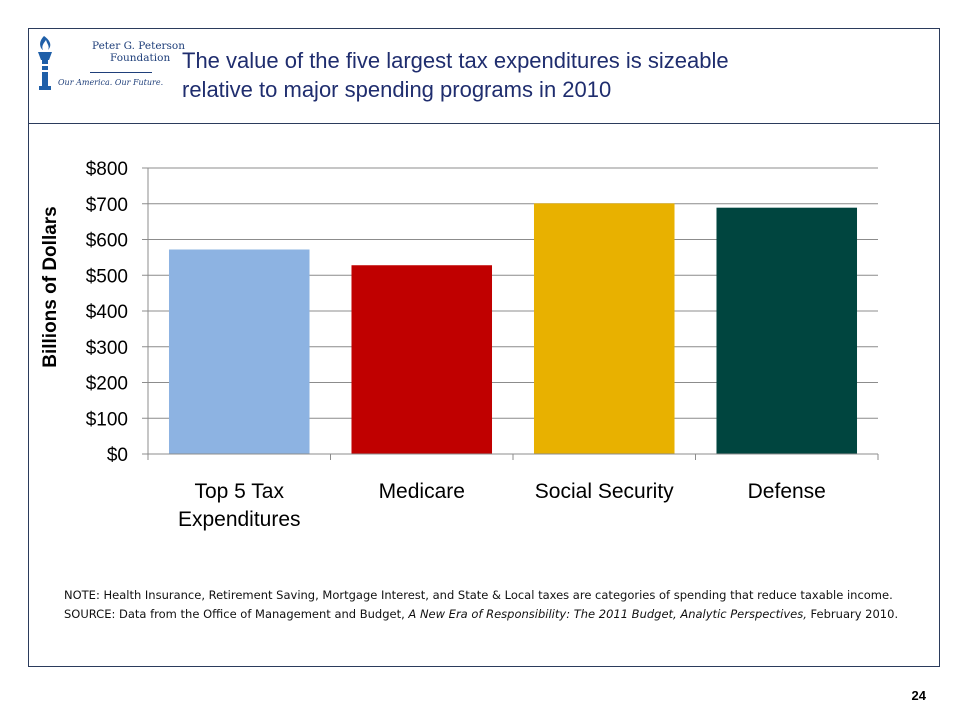  I want to click on y-tick-label: $500, so click(107, 276).